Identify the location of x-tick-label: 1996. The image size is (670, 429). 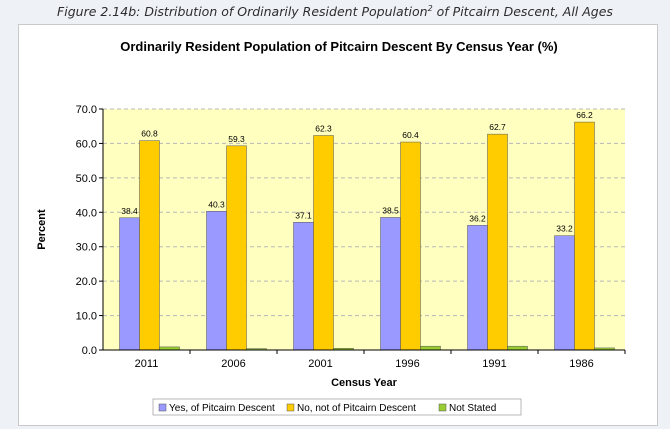
(407, 364).